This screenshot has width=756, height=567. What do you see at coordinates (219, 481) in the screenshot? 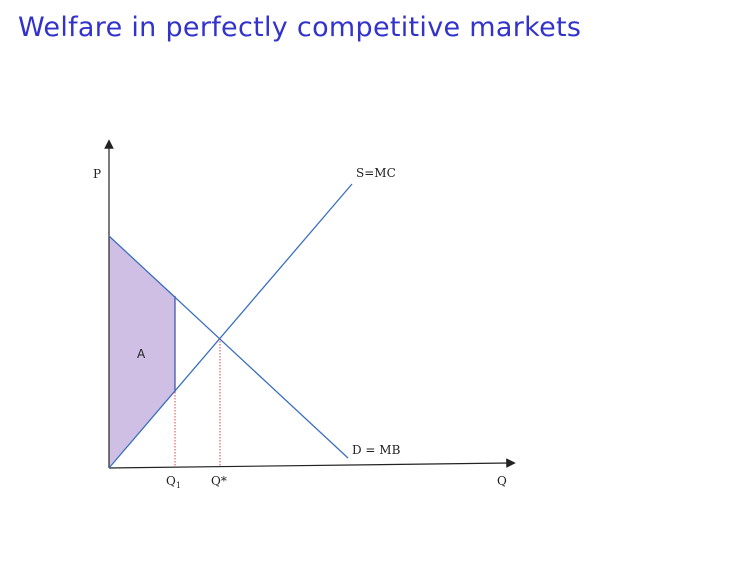
I see `qstar-label: Q*` at bounding box center [219, 481].